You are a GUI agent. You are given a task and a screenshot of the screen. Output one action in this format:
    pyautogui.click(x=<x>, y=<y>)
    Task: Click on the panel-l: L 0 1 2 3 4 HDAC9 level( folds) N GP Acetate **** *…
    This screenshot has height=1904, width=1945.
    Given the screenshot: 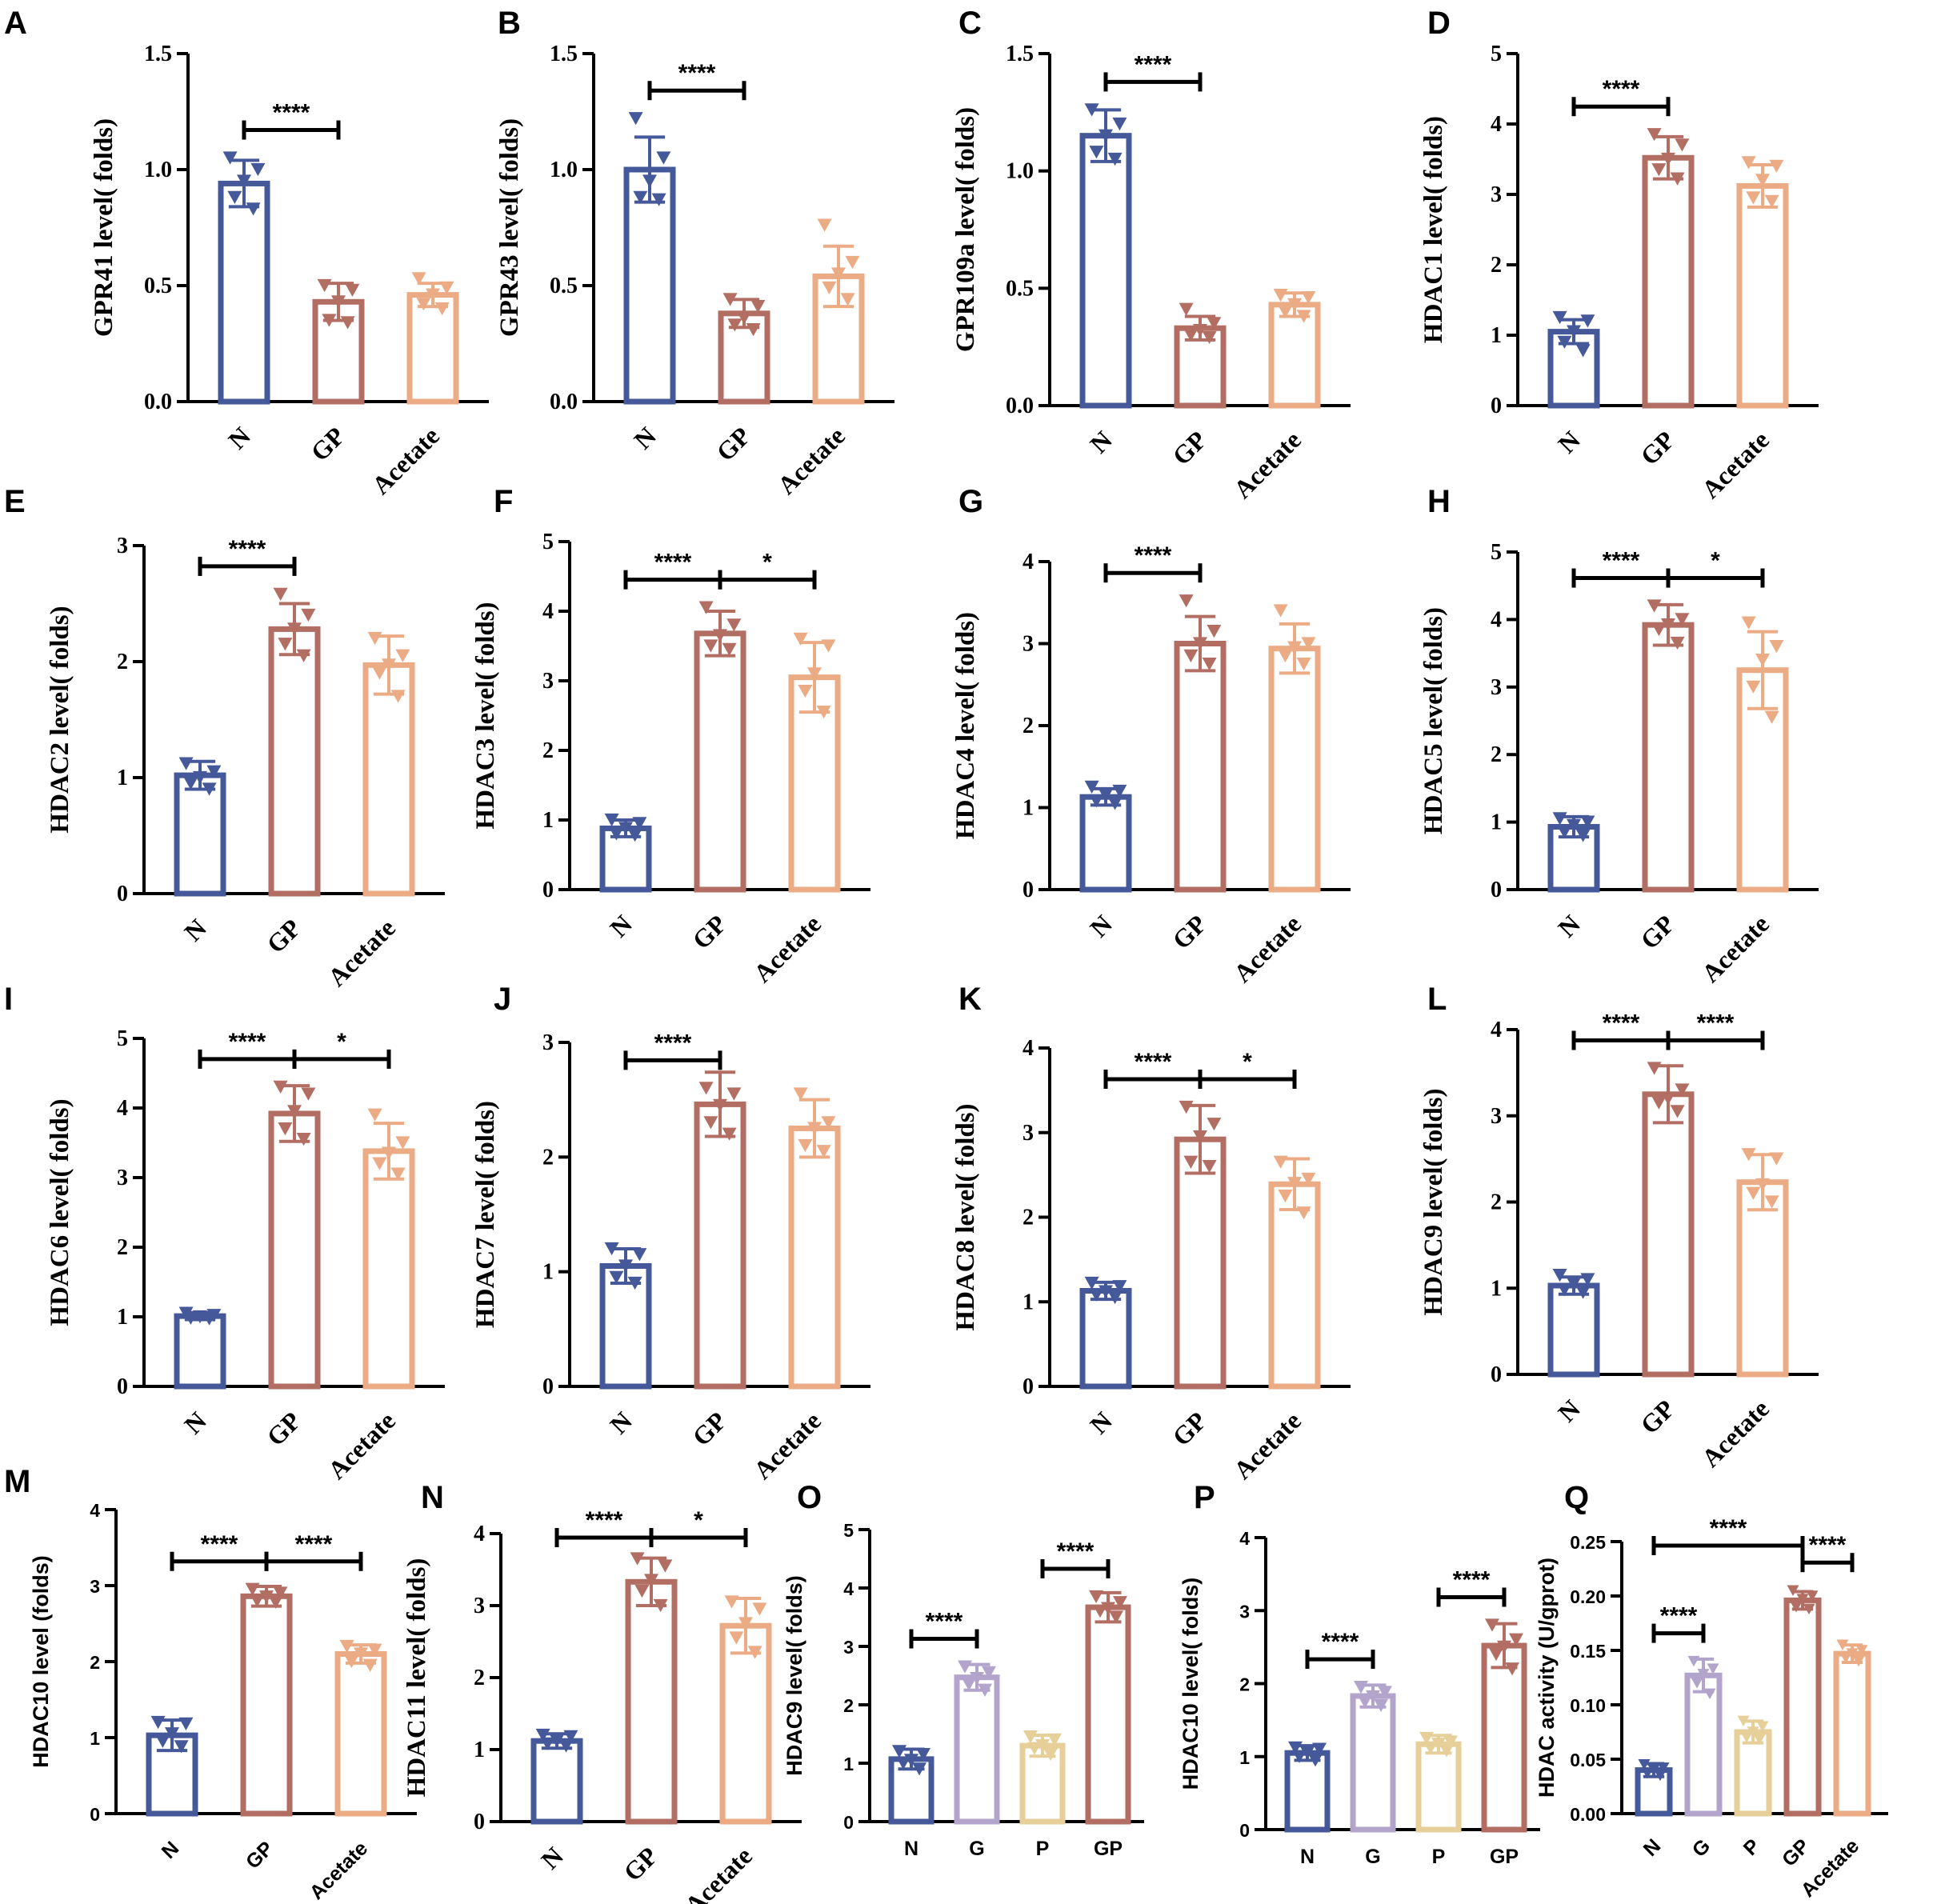 What is the action you would take?
    pyautogui.click(x=1619, y=1227)
    